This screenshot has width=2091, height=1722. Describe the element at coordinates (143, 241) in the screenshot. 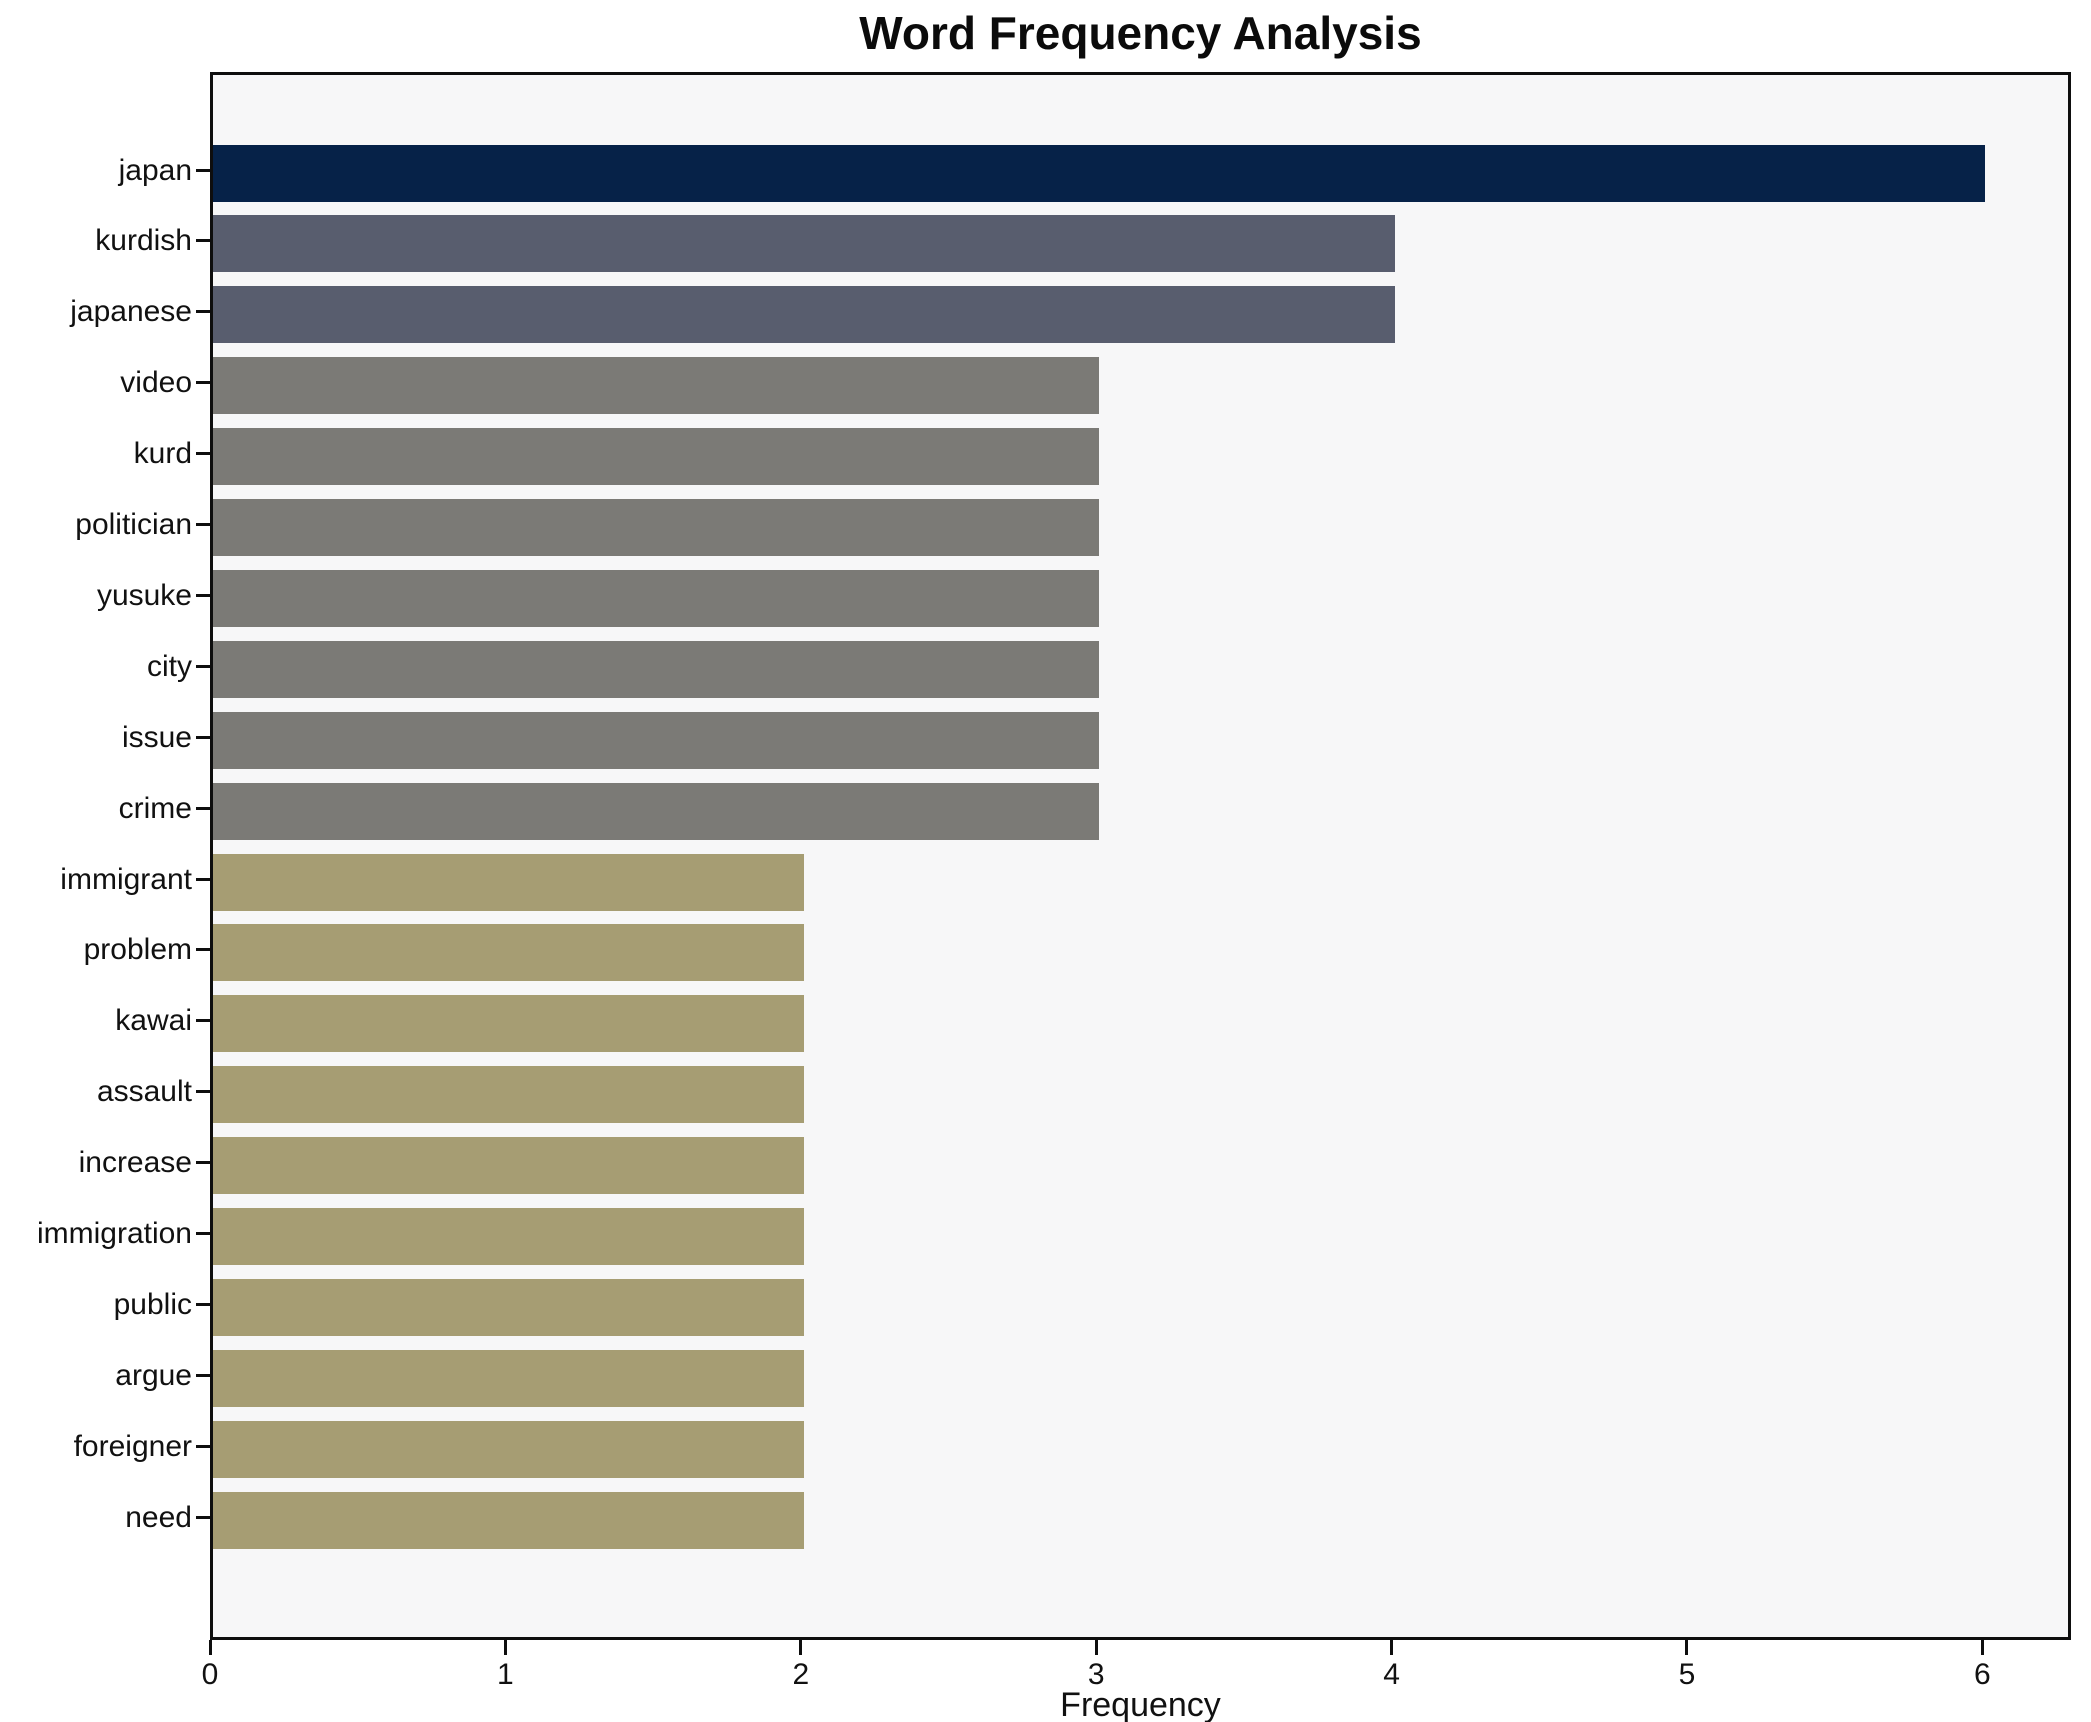

I see `y-tick-label-kurdish: kurdish` at that location.